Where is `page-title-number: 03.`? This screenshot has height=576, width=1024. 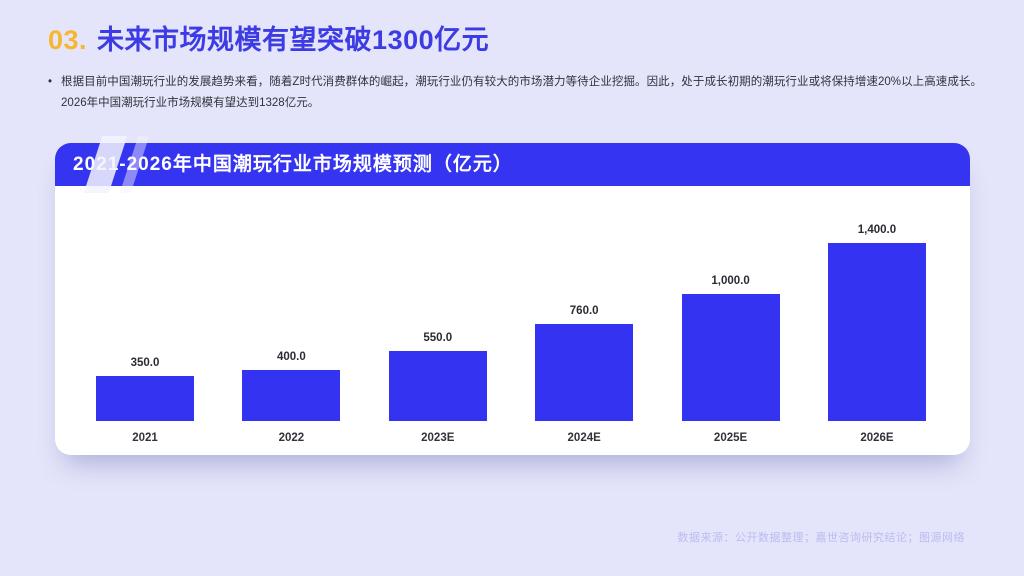
page-title-number: 03. is located at coordinates (68, 40).